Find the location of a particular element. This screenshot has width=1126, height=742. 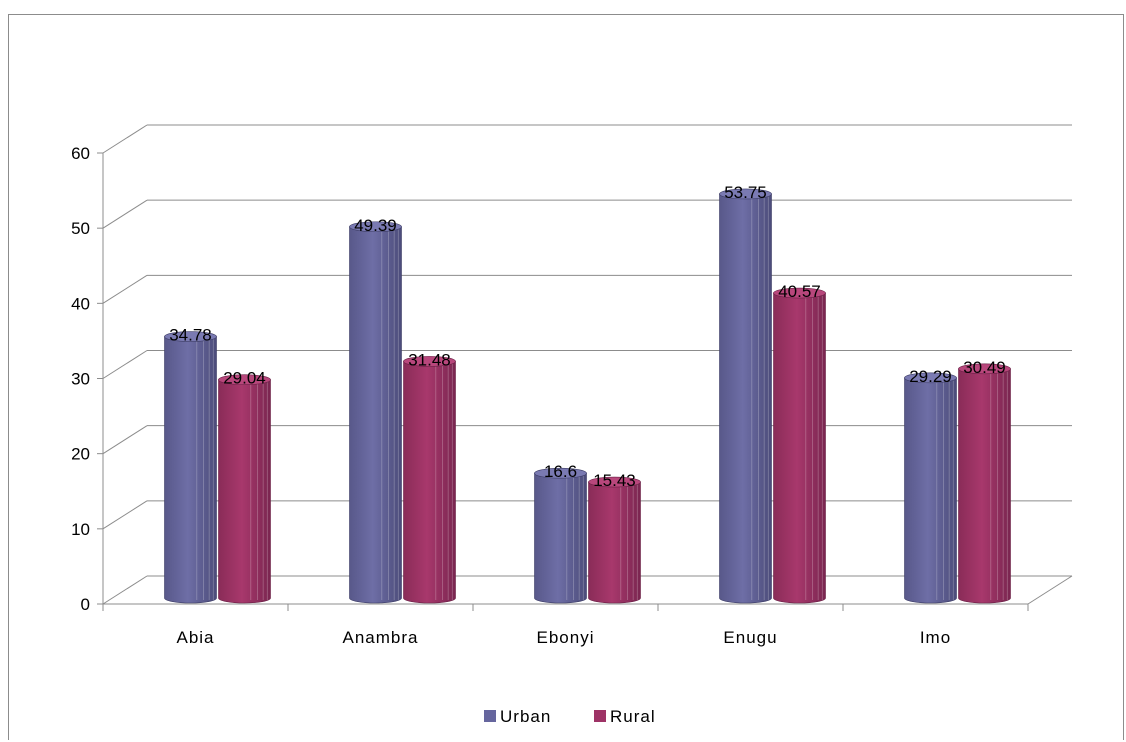

legend-item-urban: Urban is located at coordinates (517, 716).